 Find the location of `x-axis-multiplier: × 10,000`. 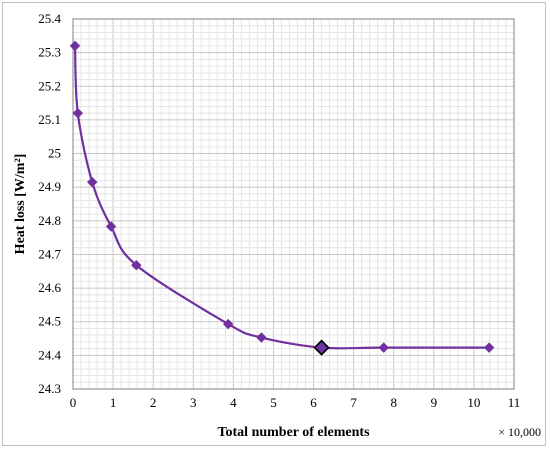

x-axis-multiplier: × 10,000 is located at coordinates (519, 432).